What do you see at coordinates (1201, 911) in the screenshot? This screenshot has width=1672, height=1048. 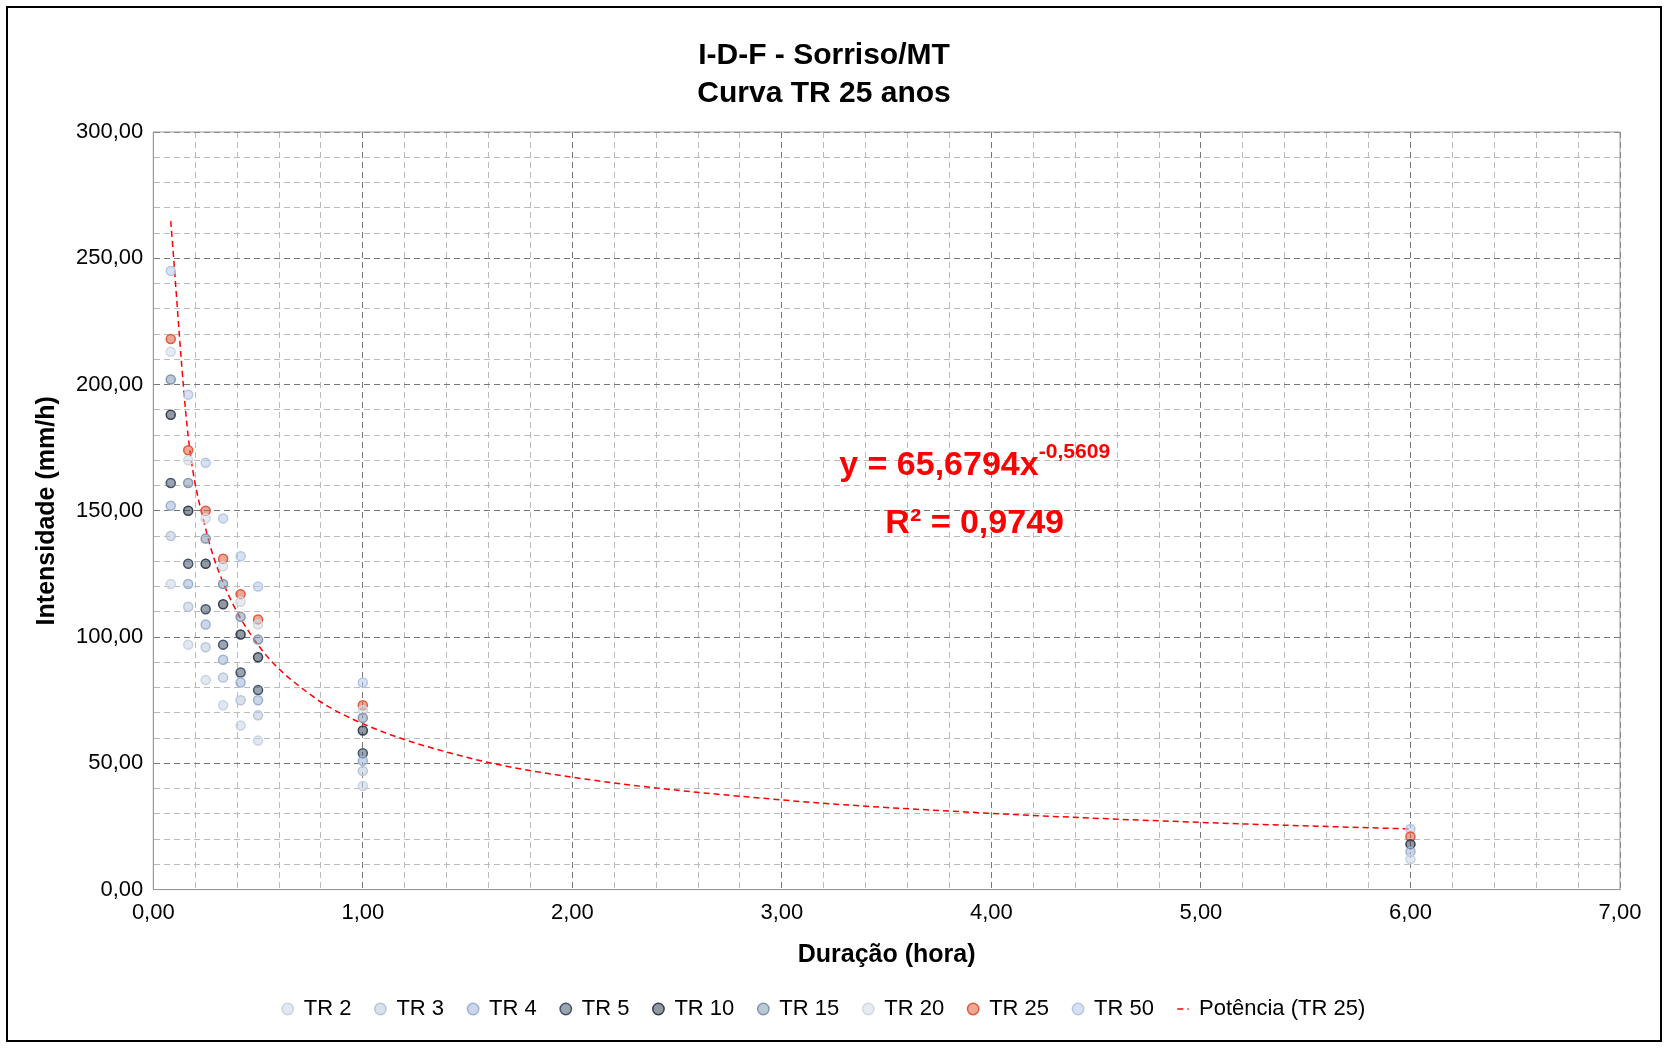 I see `x-tick-label: 5,00` at bounding box center [1201, 911].